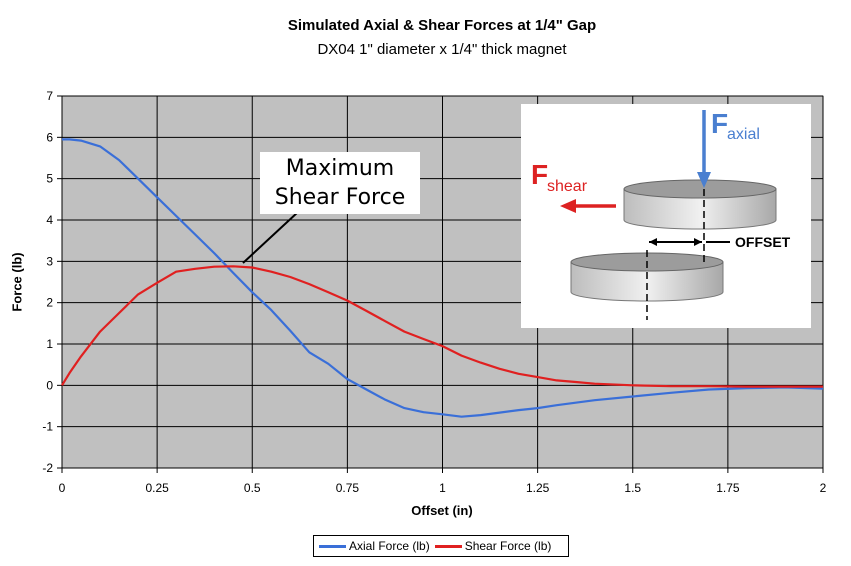 This screenshot has height=566, width=851. I want to click on x-tick-label: 1.5, so click(632, 488).